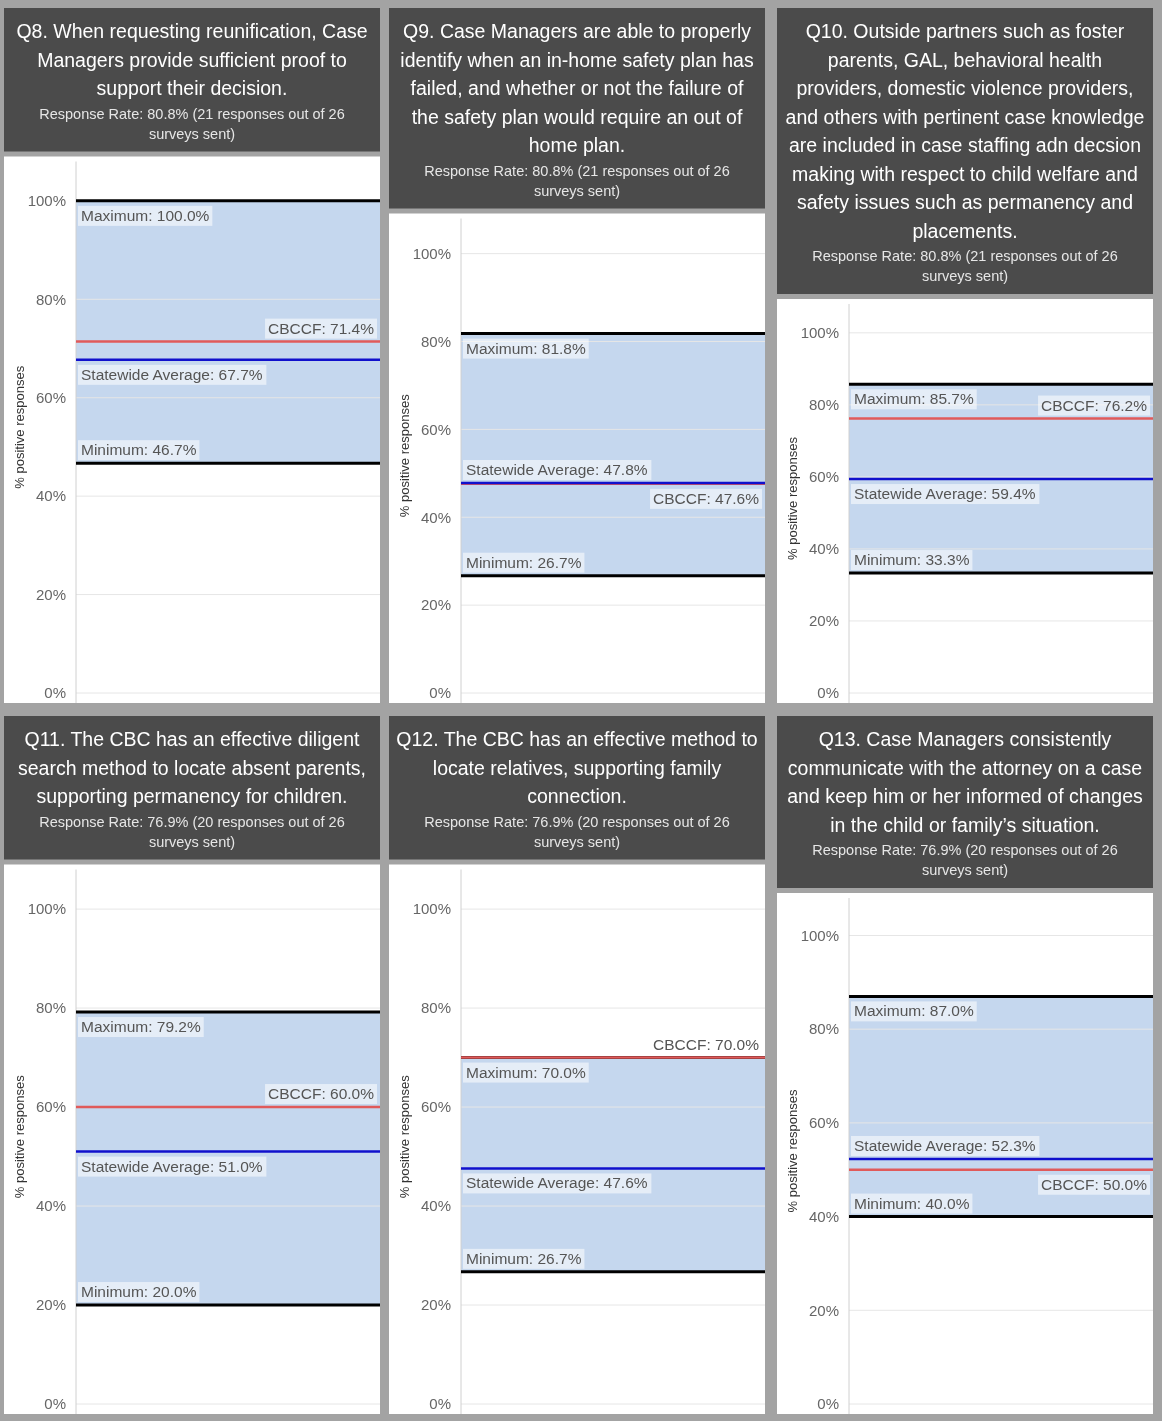 This screenshot has width=1162, height=1421. Describe the element at coordinates (914, 1011) in the screenshot. I see `ref-line-label: Maximum: 87.0%` at that location.